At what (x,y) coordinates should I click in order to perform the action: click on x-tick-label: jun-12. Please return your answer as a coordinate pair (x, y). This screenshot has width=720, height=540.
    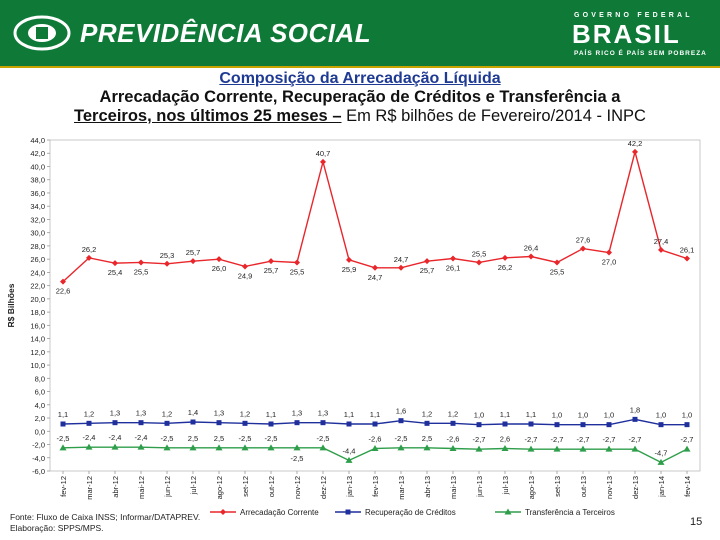
    Looking at the image, I should click on (167, 487).